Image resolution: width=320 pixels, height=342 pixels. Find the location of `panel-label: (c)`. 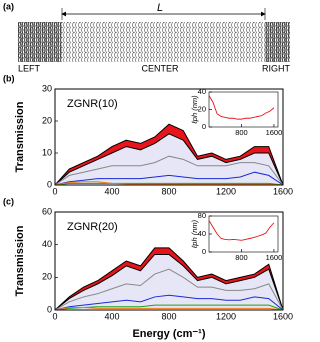

panel-label: (c) is located at coordinates (8, 201).